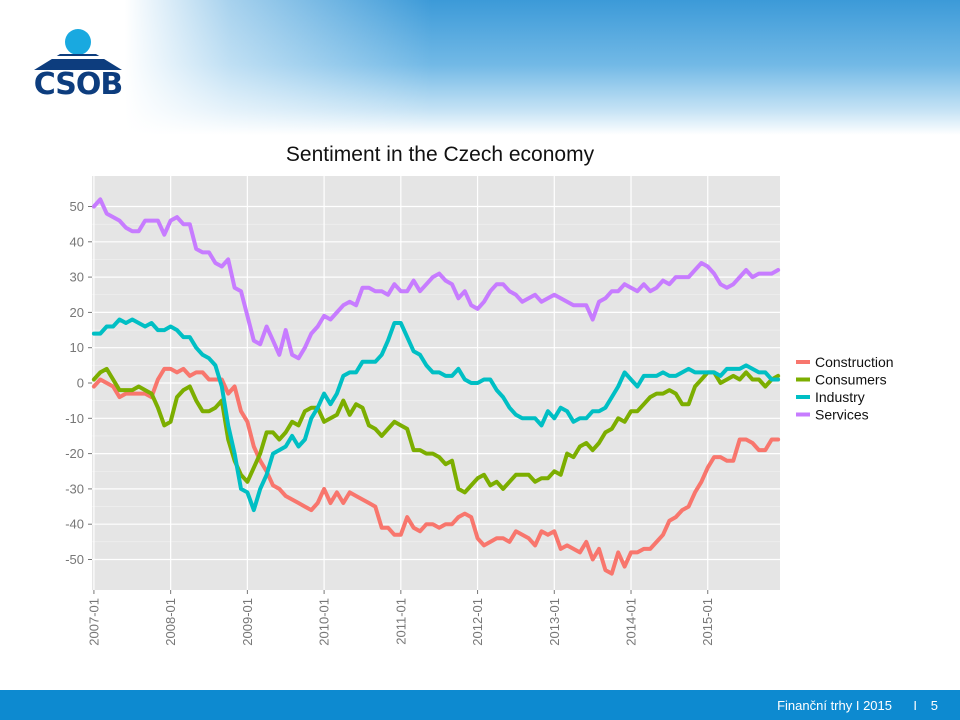  Describe the element at coordinates (324, 622) in the screenshot. I see `x-tick-label: 2010-01` at that location.